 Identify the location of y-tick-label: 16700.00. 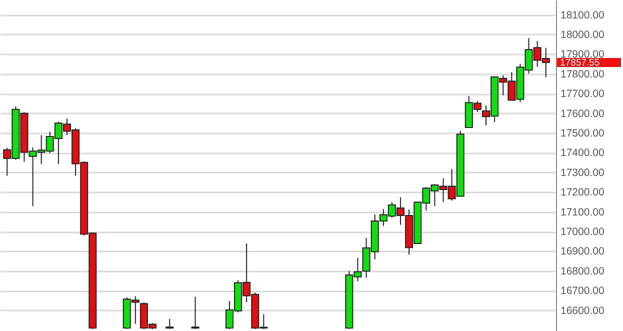
(582, 291).